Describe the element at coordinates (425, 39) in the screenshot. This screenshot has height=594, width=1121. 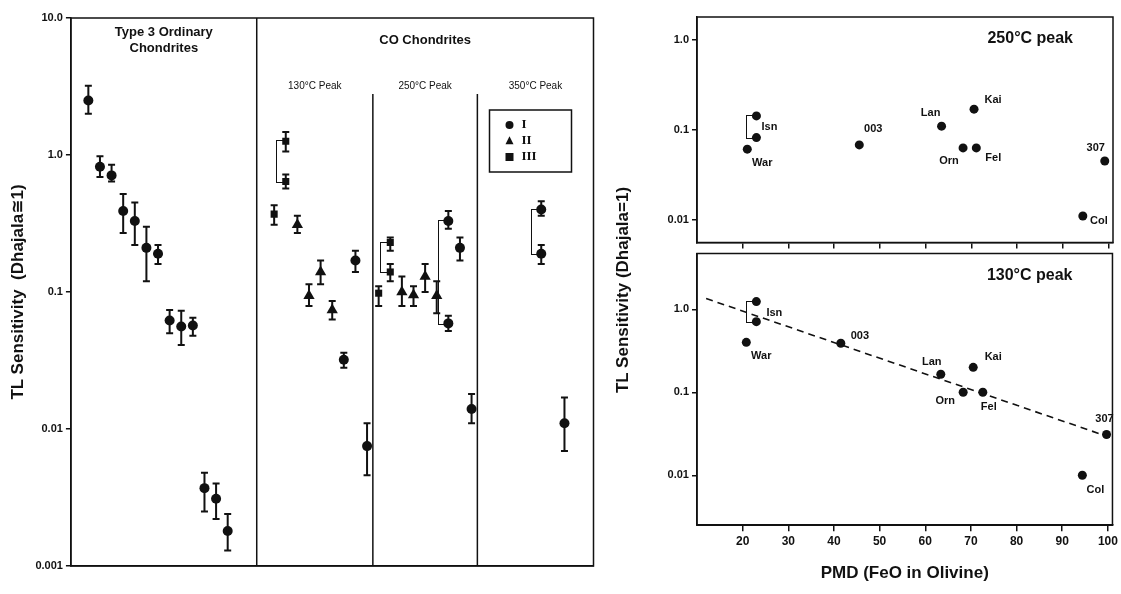
I see `annotation: CO Chondrites` at that location.